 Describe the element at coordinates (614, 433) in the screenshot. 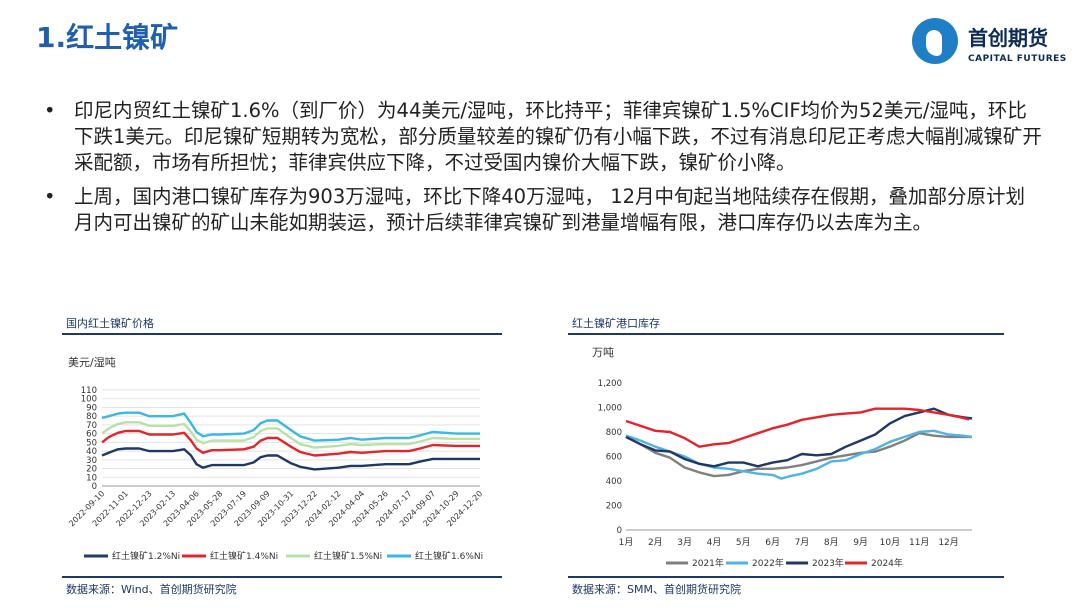

I see `y-tick-label: 800` at that location.